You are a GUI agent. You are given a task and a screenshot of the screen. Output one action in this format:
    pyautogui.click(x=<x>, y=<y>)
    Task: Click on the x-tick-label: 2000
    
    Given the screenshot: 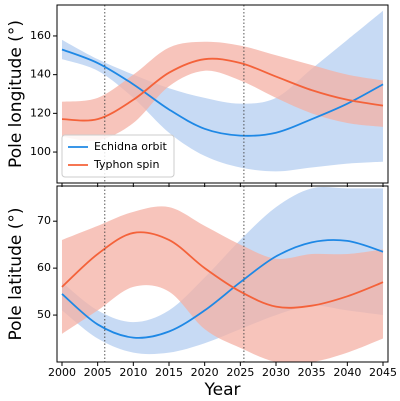 What is the action you would take?
    pyautogui.click(x=62, y=372)
    